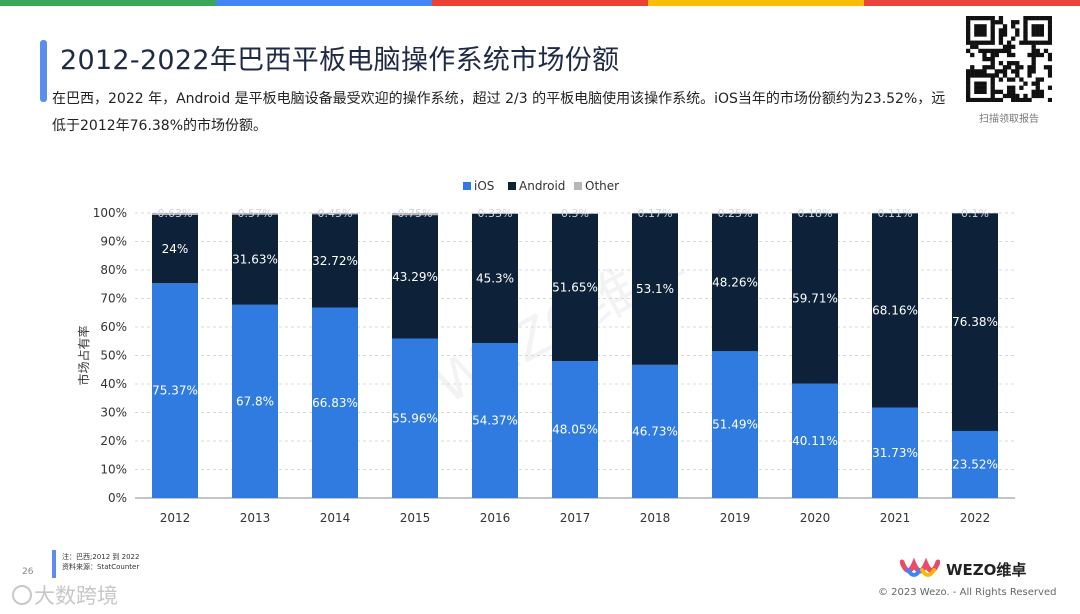 The height and width of the screenshot is (614, 1080). What do you see at coordinates (110, 213) in the screenshot?
I see `y-tick-label: 100%` at bounding box center [110, 213].